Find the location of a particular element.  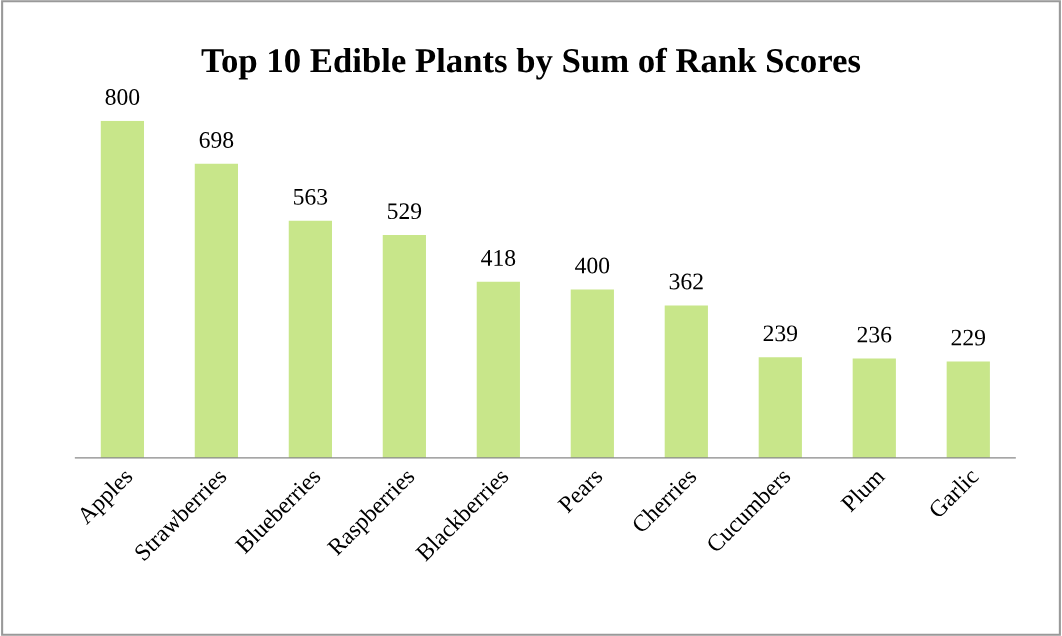

data-label: 529 is located at coordinates (405, 211).